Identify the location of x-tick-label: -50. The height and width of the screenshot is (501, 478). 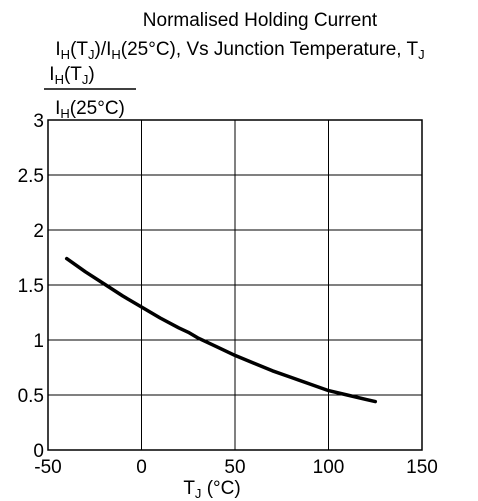
(47, 467).